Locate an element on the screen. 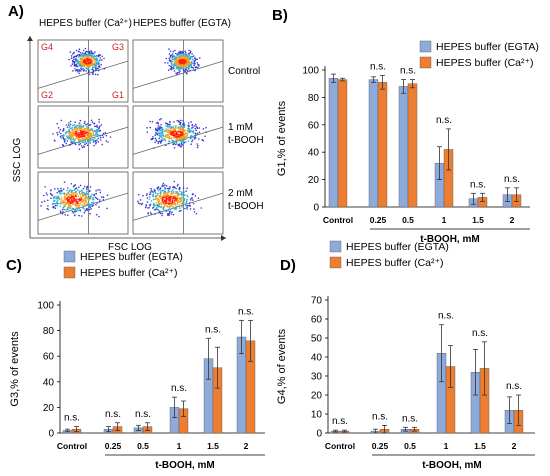  gate-line-diagonal is located at coordinates (178, 206).